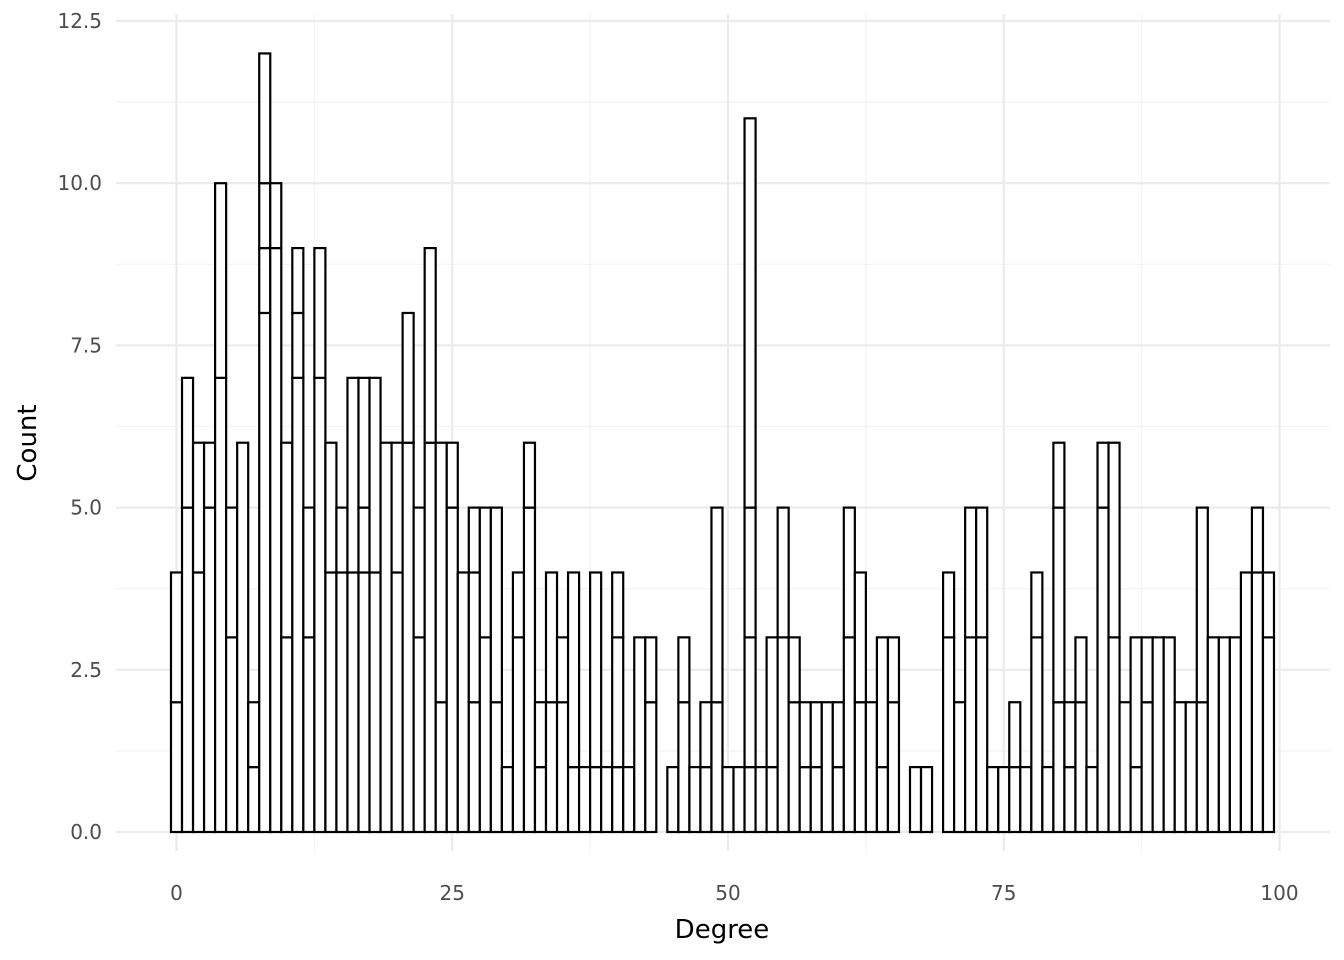  What do you see at coordinates (86, 345) in the screenshot?
I see `y-tick-label: 7.5` at bounding box center [86, 345].